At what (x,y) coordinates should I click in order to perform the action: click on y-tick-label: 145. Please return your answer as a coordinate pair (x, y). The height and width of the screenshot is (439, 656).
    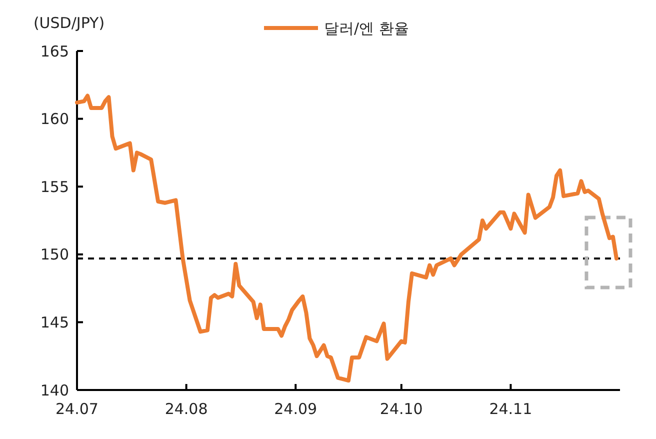
    Looking at the image, I should click on (54, 322).